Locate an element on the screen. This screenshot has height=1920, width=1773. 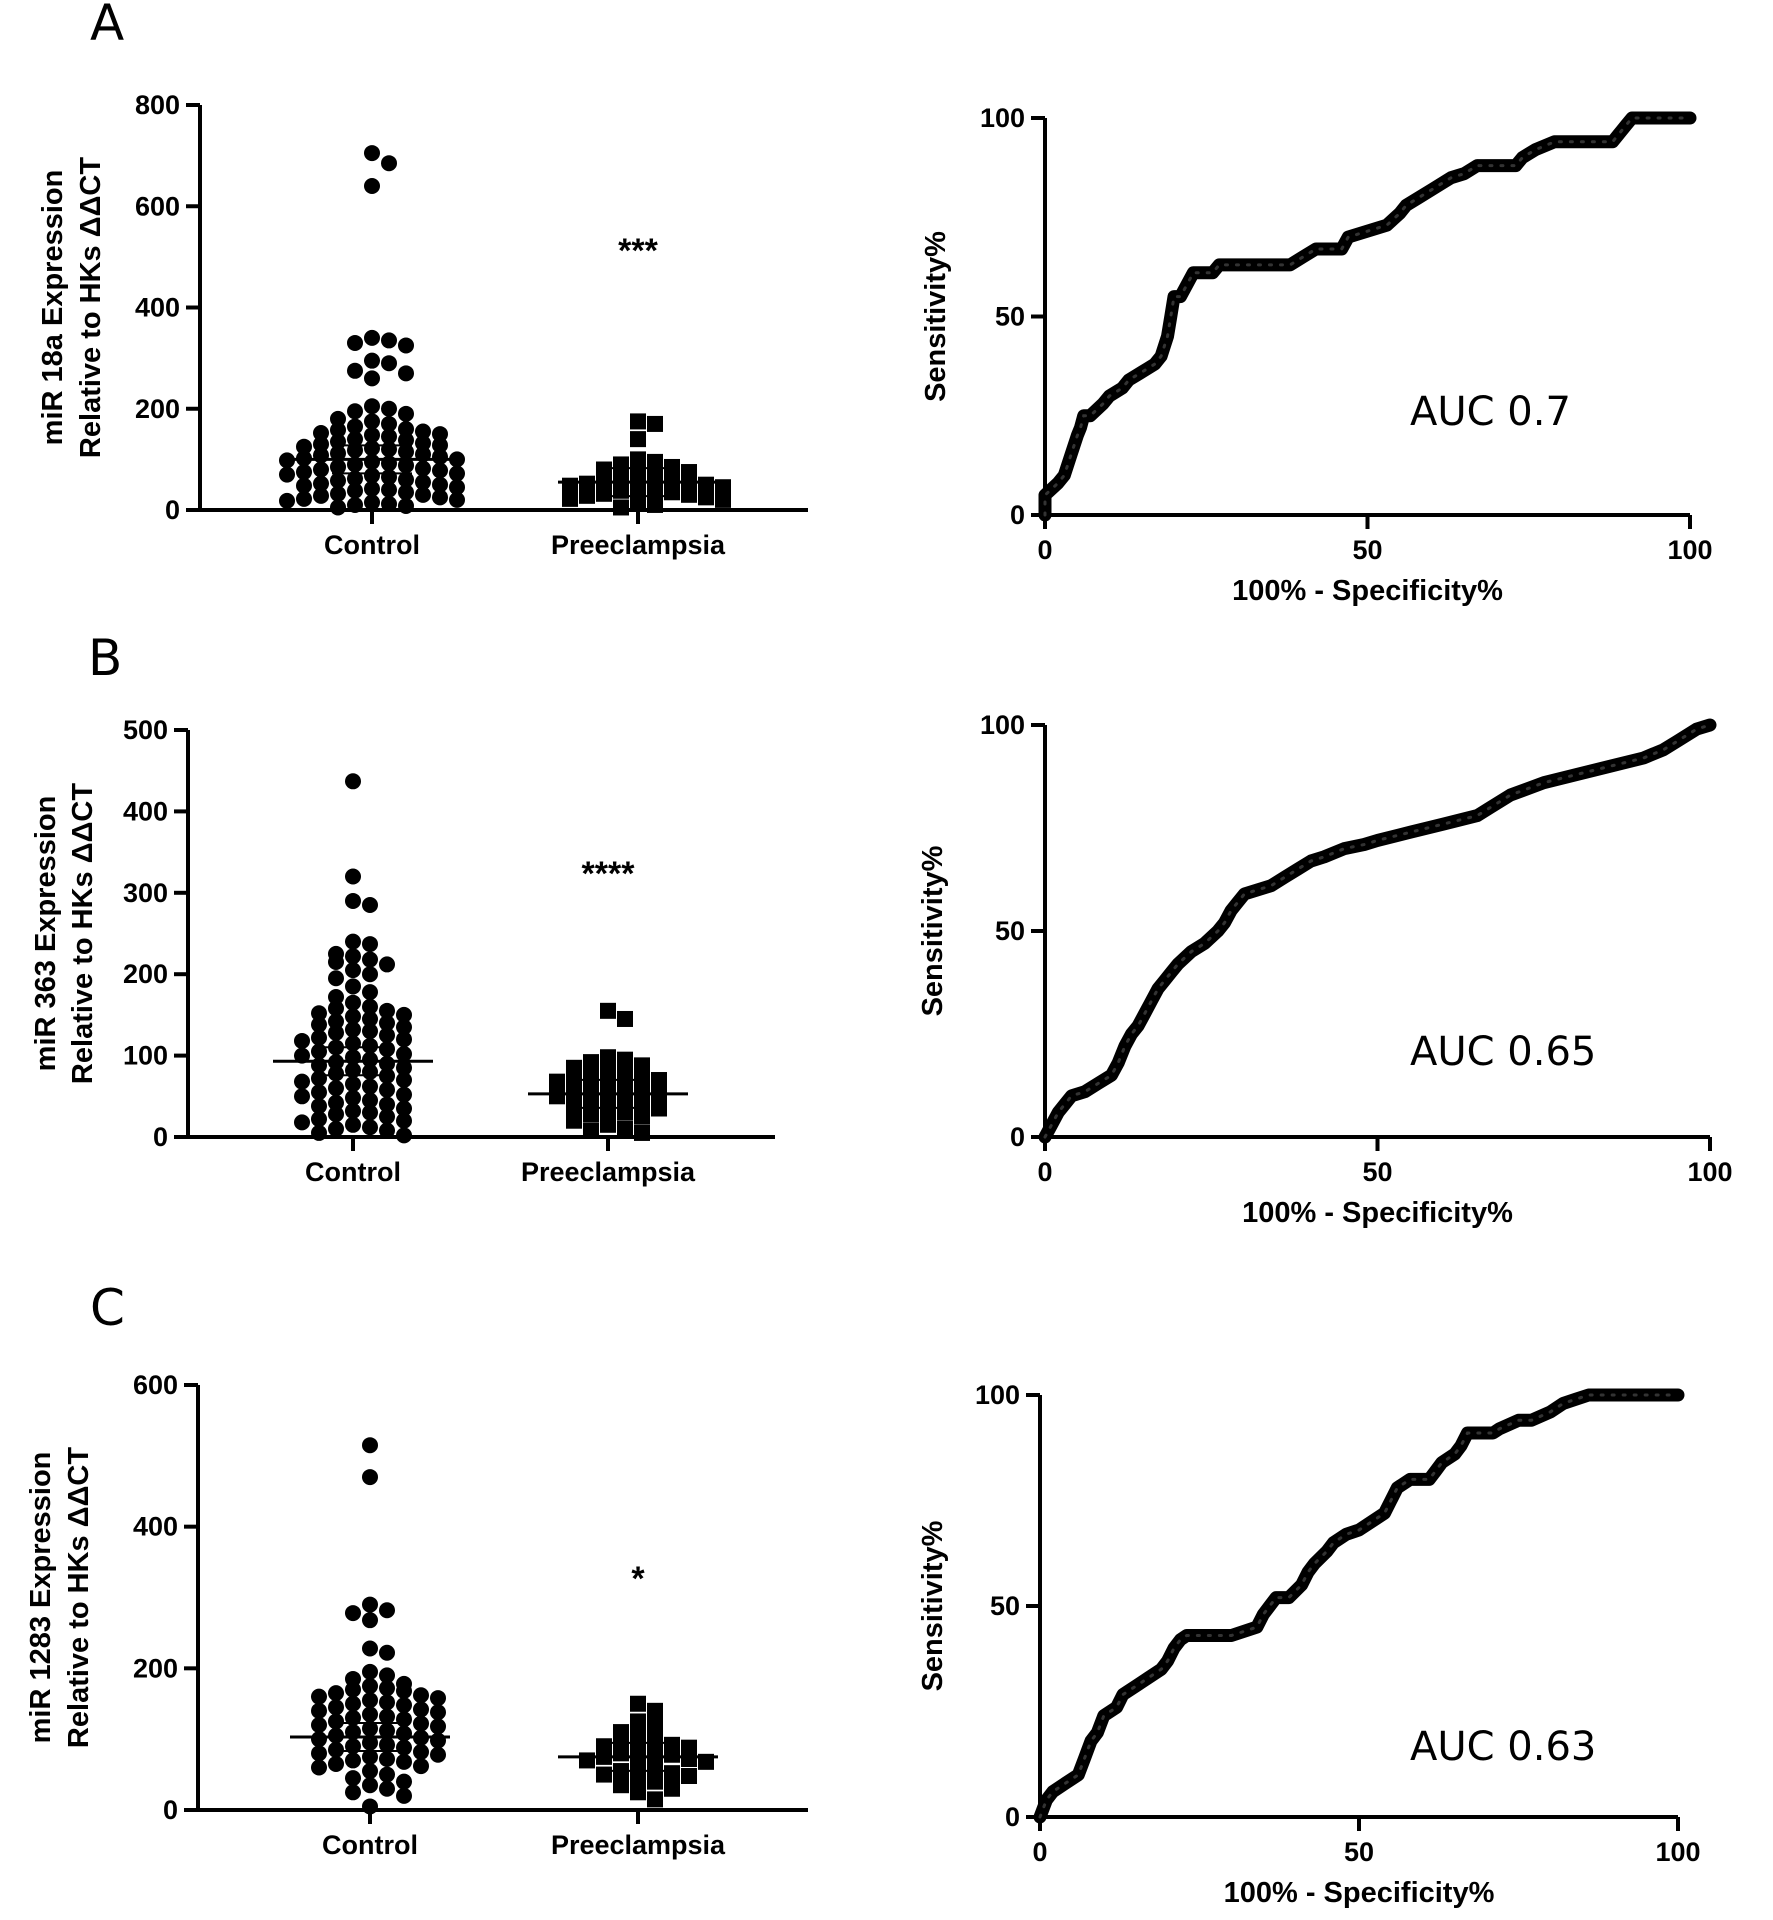
auc-label: AUC 0.65 is located at coordinates (1503, 1052).